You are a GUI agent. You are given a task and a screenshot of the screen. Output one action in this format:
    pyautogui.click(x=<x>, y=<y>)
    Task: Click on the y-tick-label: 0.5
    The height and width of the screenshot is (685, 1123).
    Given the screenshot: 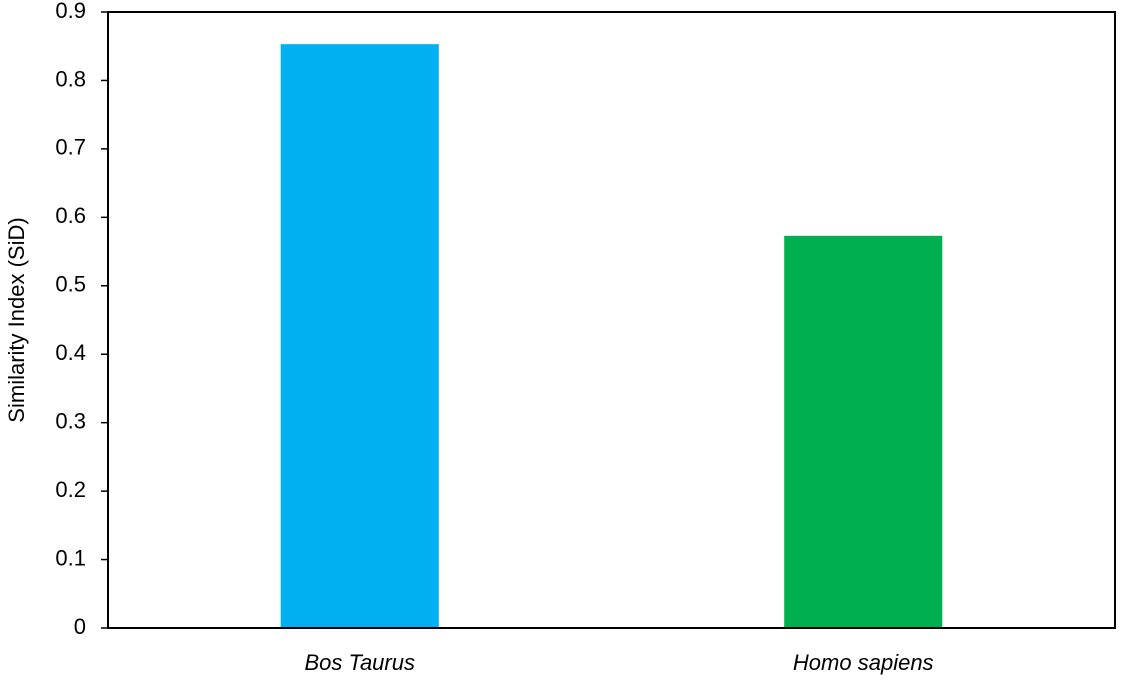 What is the action you would take?
    pyautogui.click(x=70, y=284)
    